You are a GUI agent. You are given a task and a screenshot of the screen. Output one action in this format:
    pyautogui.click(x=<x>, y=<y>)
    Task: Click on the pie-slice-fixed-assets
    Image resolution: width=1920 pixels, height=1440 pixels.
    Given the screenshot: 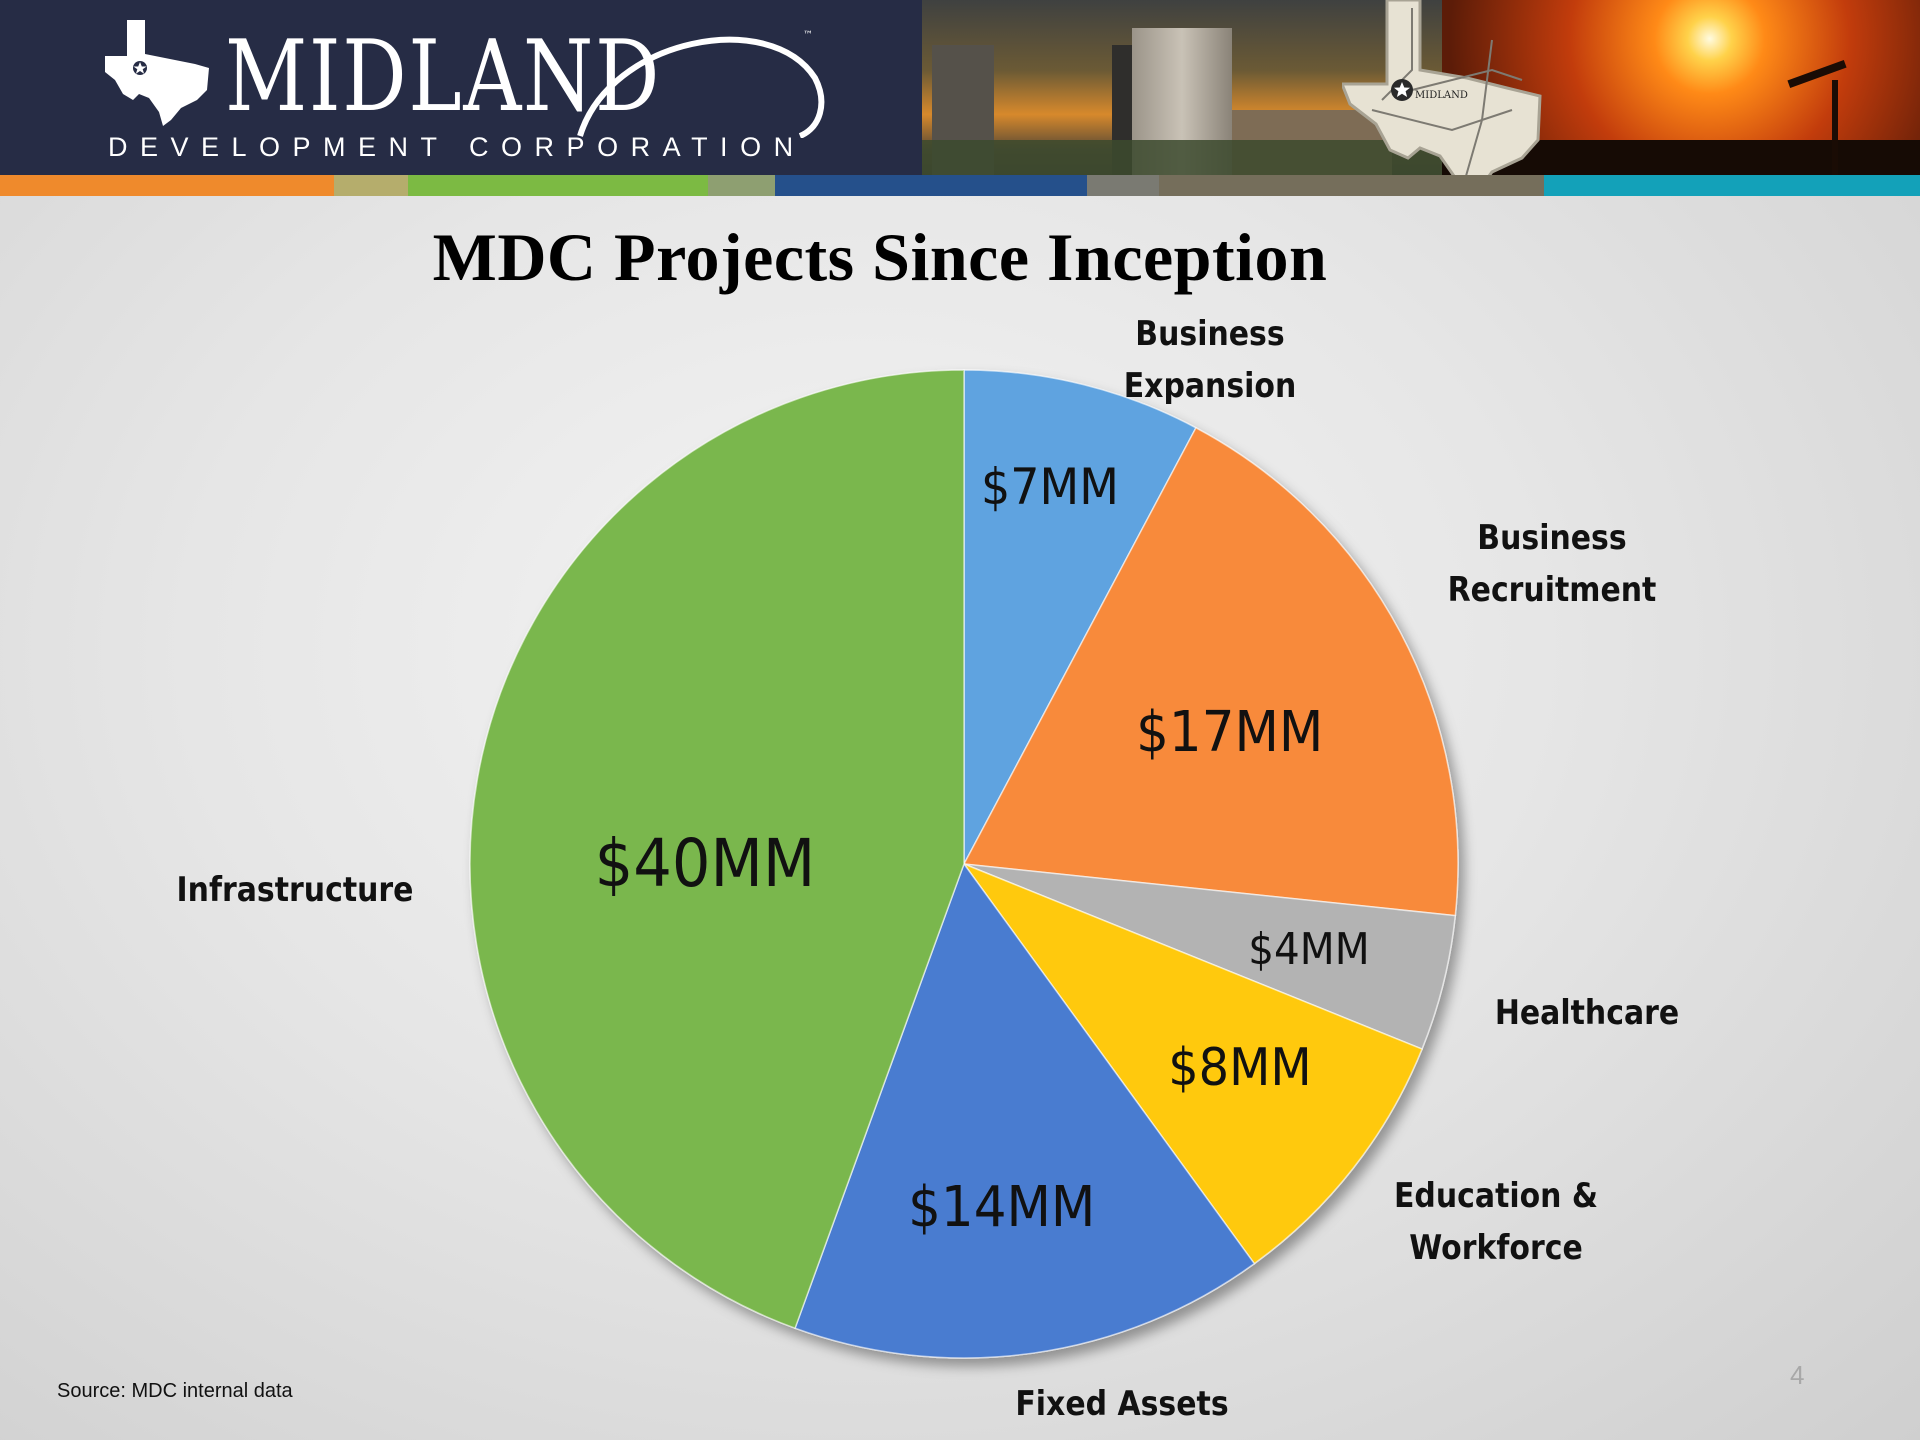 What is the action you would take?
    pyautogui.click(x=1025, y=1110)
    